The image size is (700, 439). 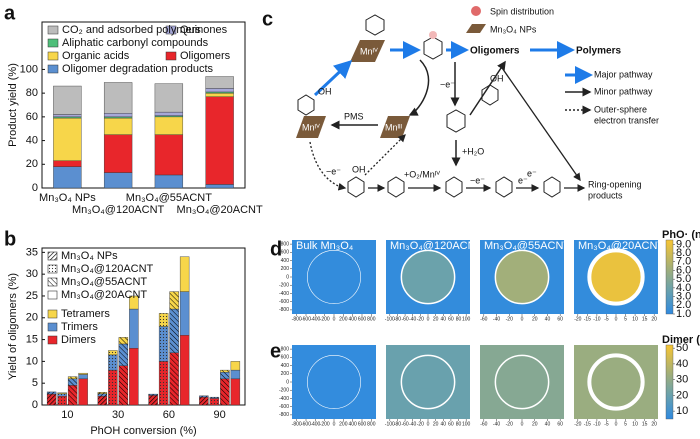 I want to click on legend-label: Quinones, so click(x=204, y=30).